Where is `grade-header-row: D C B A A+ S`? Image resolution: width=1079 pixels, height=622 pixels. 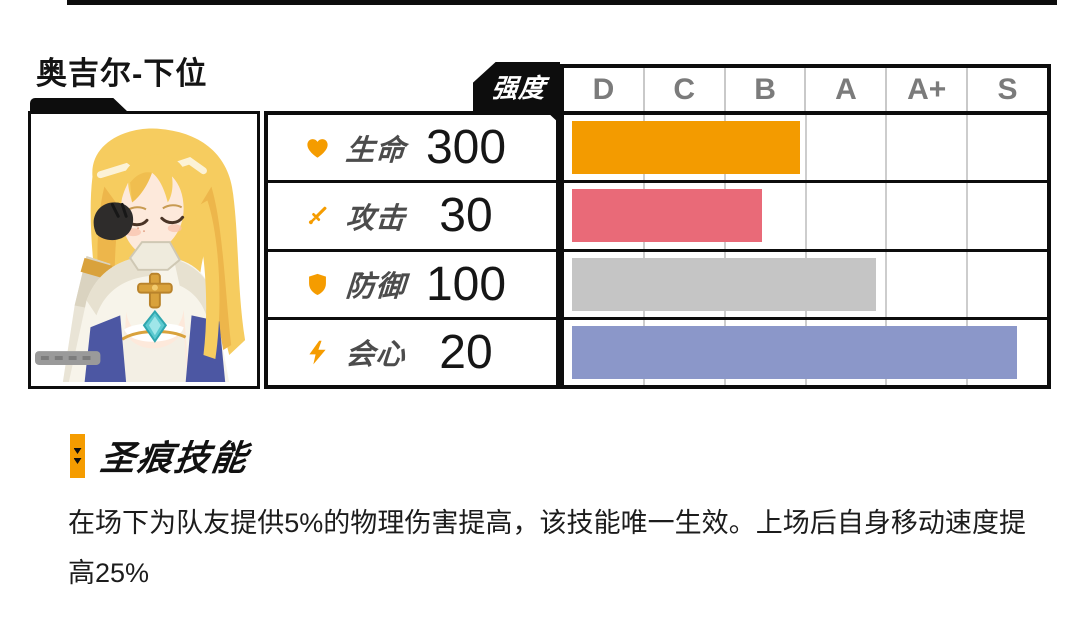
grade-header-row: D C B A A+ S is located at coordinates (805, 87).